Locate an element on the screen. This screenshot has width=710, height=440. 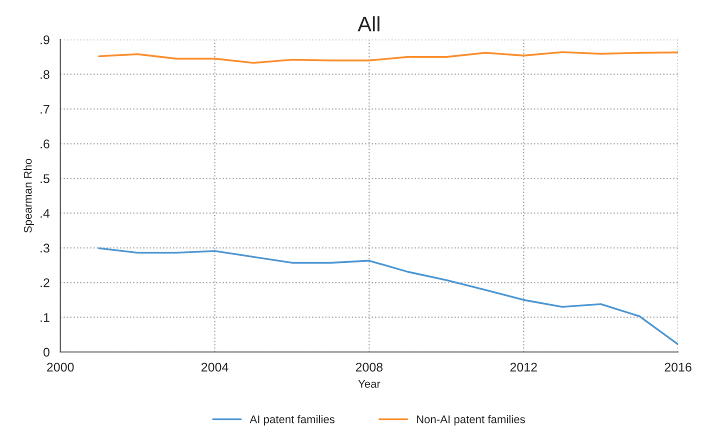
x-tick-label: 2004 is located at coordinates (215, 367).